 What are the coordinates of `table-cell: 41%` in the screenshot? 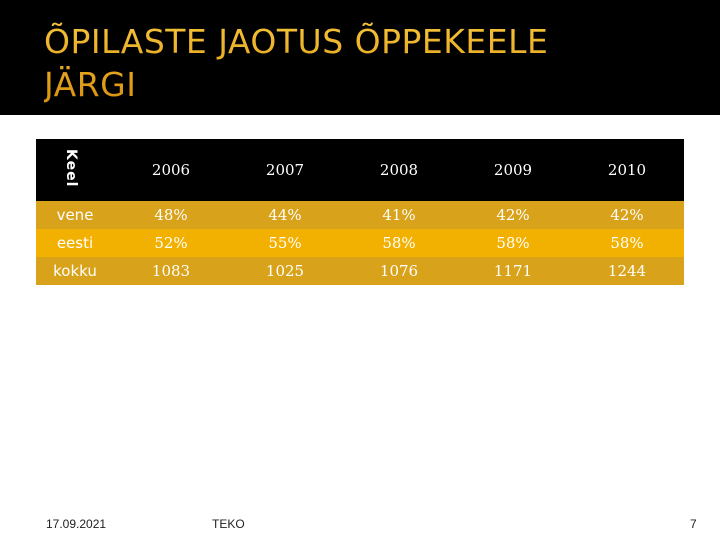 It's located at (399, 215).